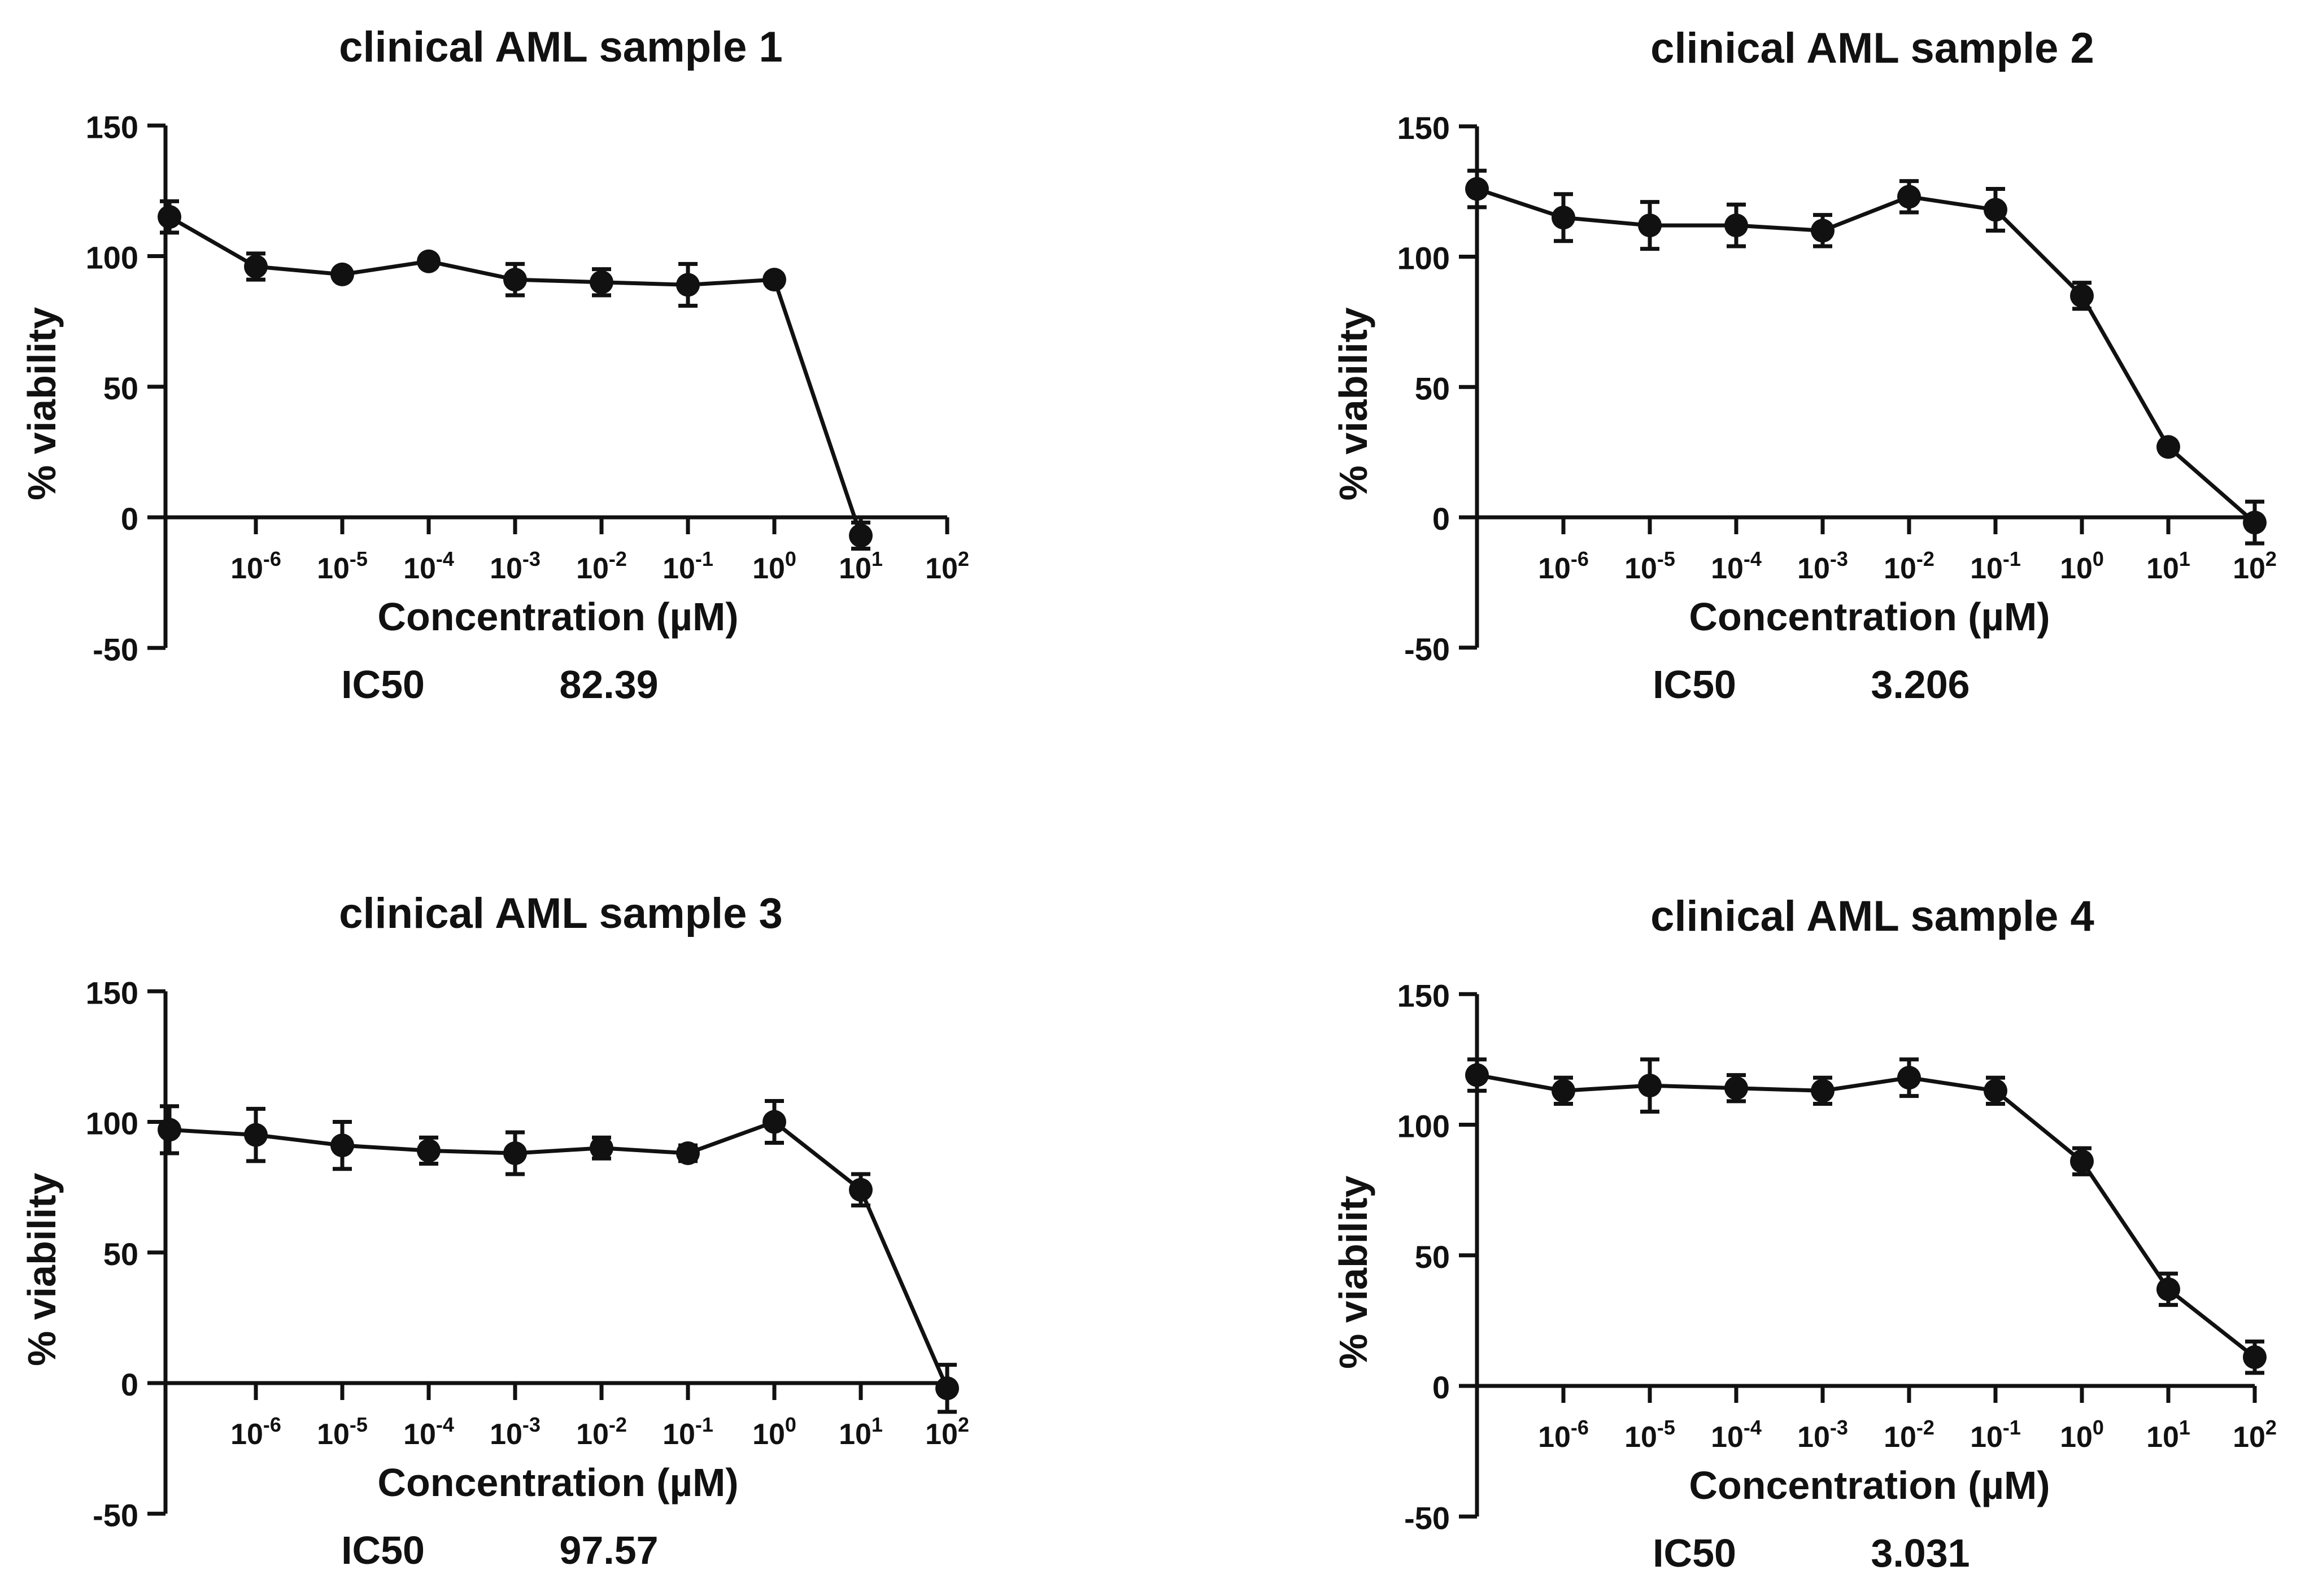  Describe the element at coordinates (608, 684) in the screenshot. I see `ic50-value: 82.39` at that location.